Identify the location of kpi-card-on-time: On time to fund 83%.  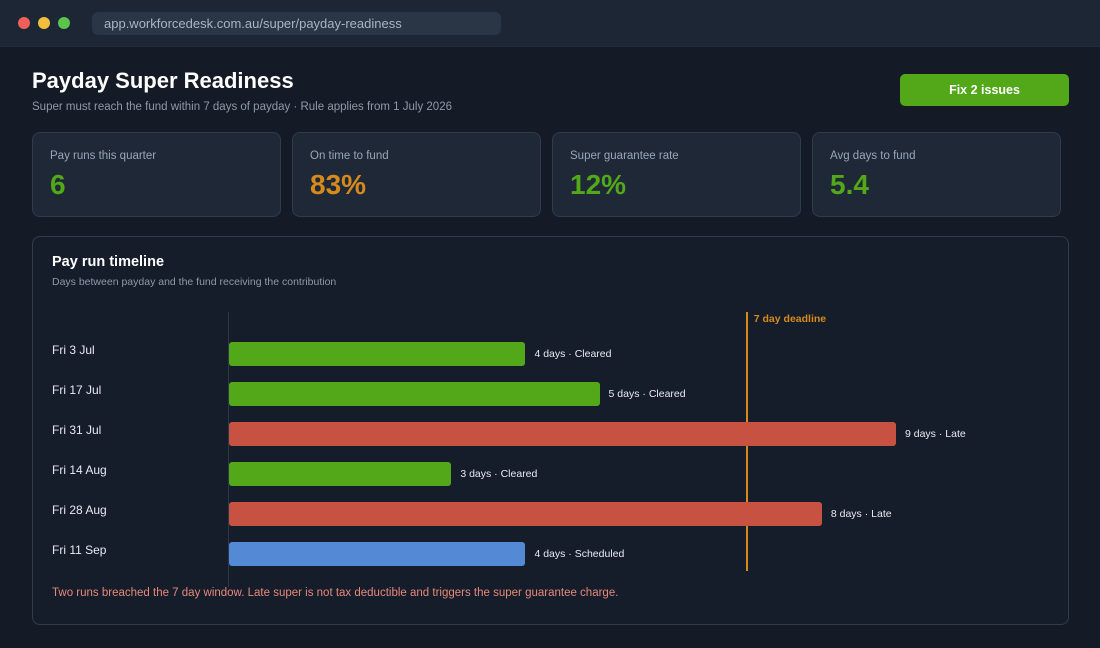
(416, 174).